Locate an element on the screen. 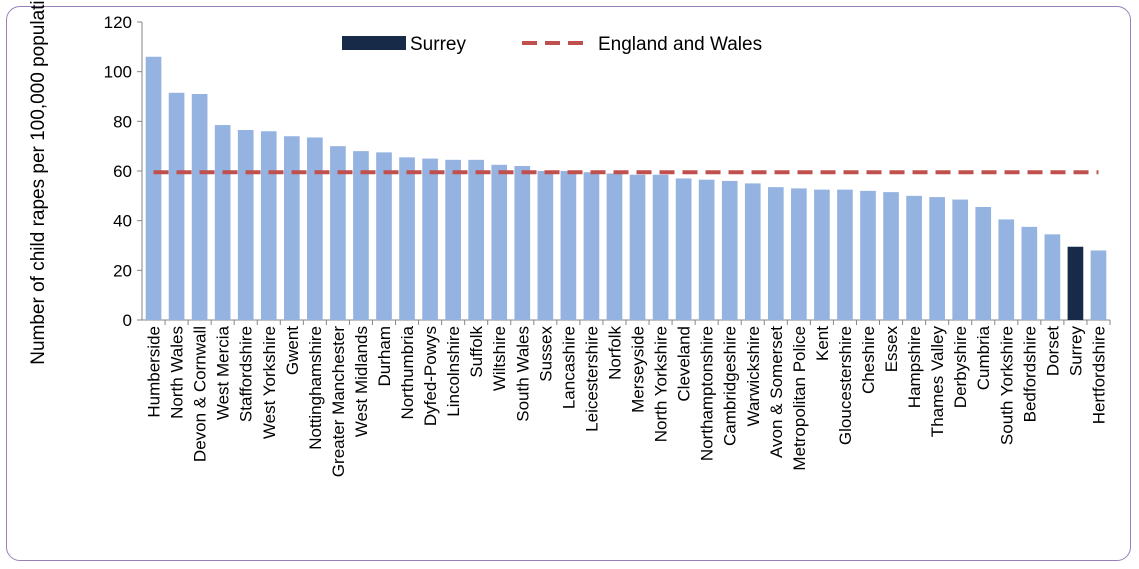 This screenshot has width=1139, height=569. bar-essex is located at coordinates (891, 256).